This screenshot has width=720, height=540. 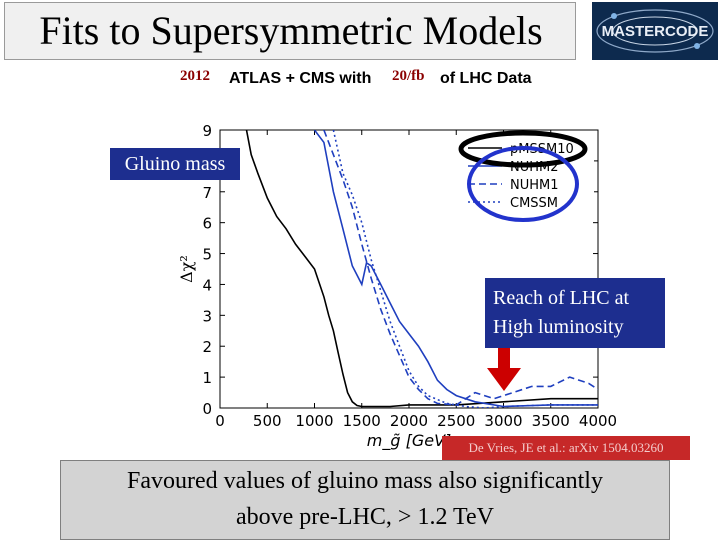 I want to click on logo-text: MASTERCODE, so click(x=655, y=31).